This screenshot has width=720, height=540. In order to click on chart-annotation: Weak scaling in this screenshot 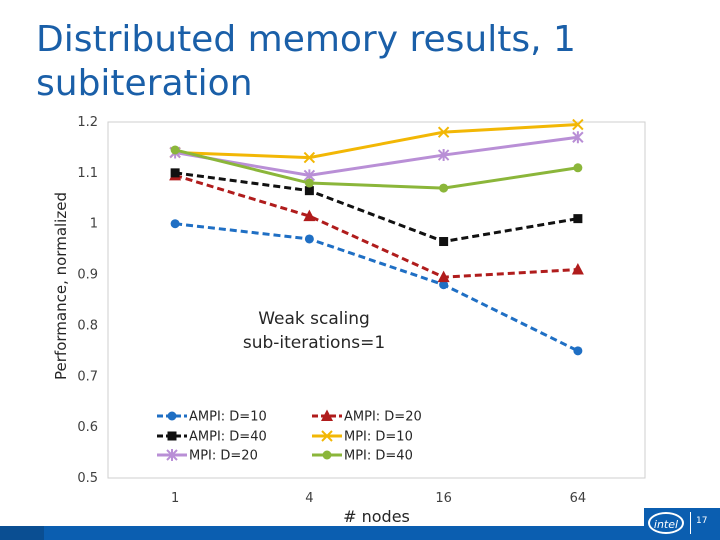, I will do `click(314, 319)`.